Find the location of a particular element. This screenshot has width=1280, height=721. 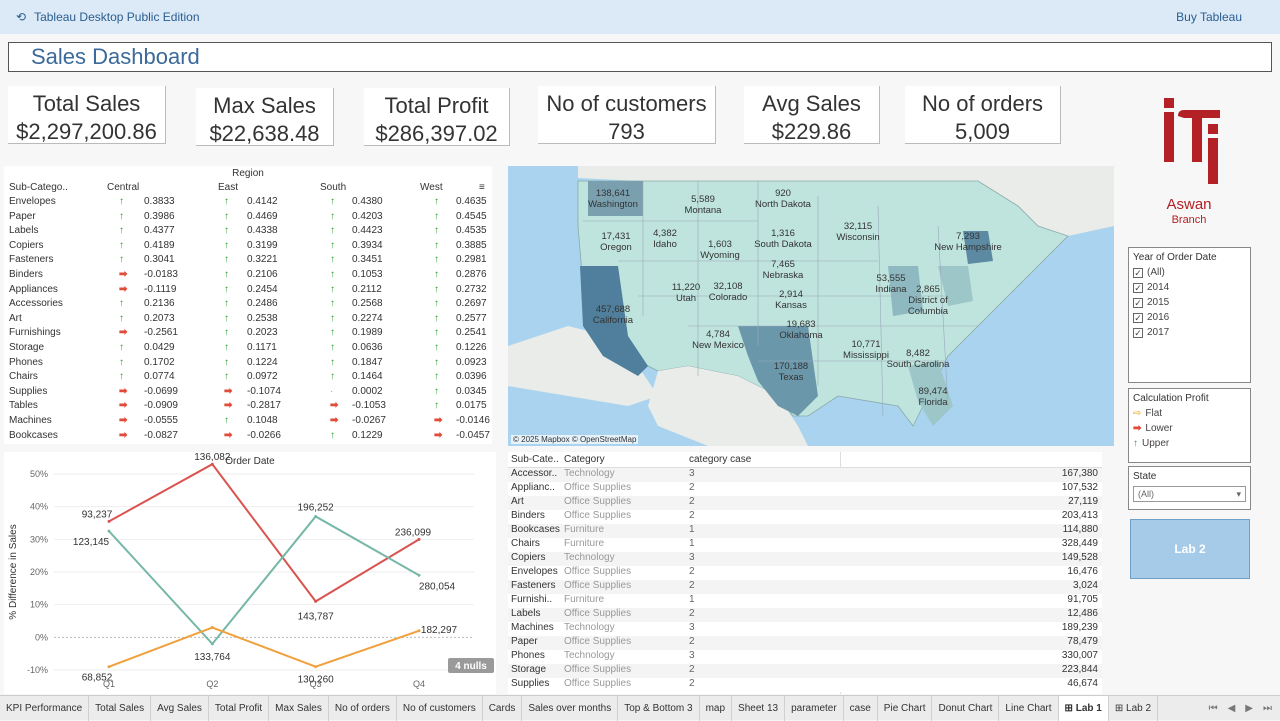

sheet-tab: Sales over months is located at coordinates (570, 708).